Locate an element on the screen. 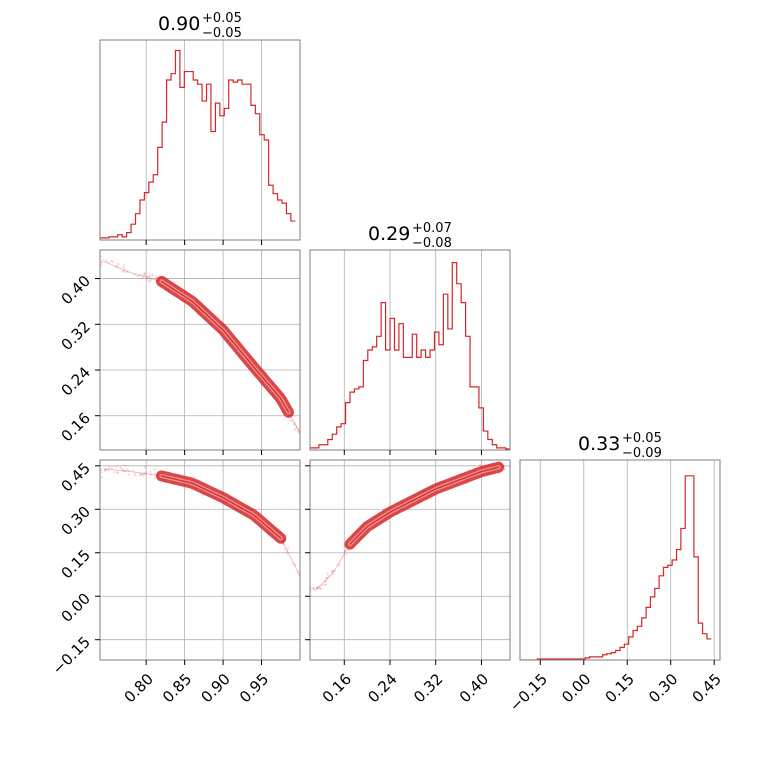  hist-step-line is located at coordinates (616, 567).